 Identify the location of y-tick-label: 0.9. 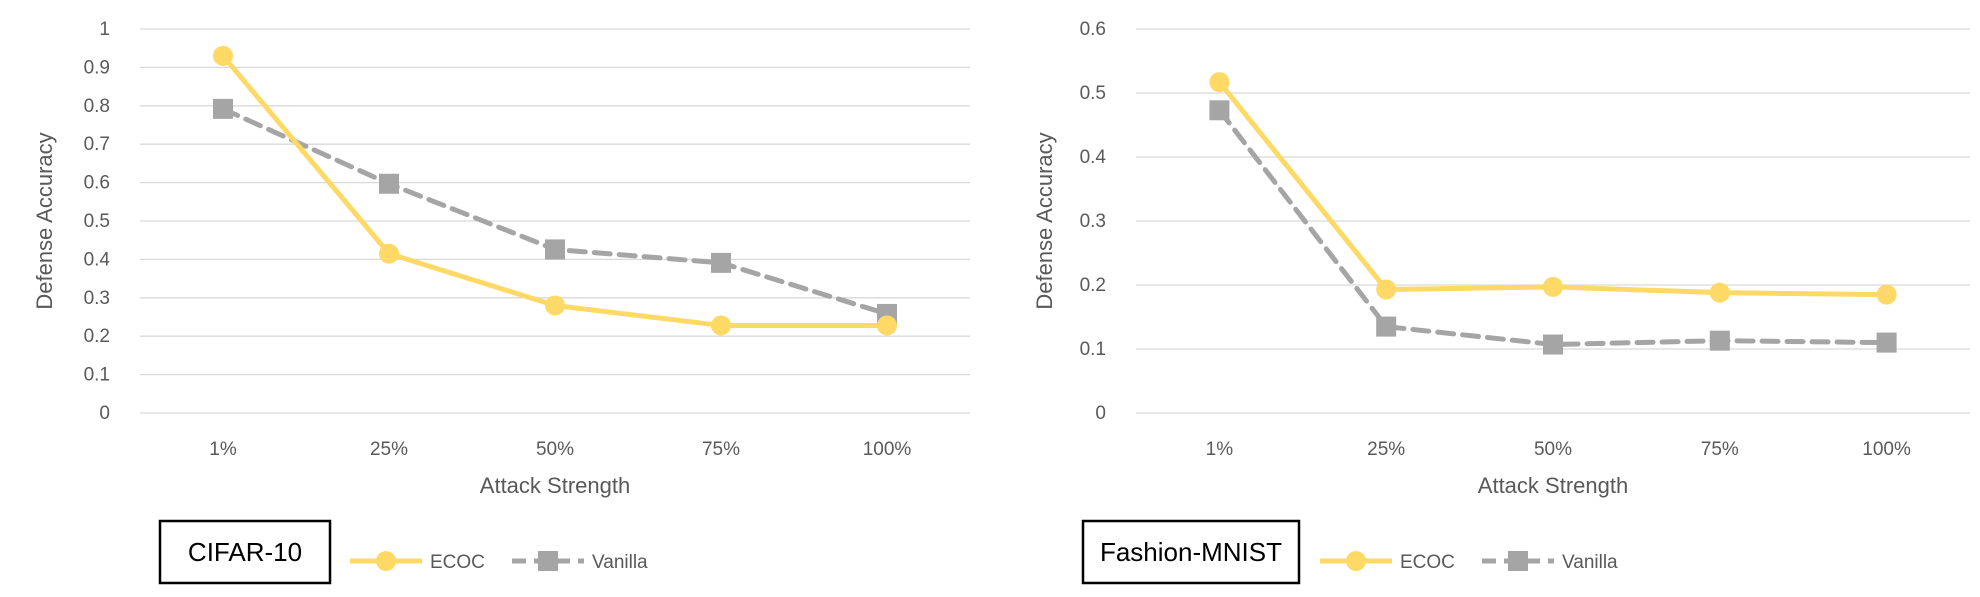
(97, 67).